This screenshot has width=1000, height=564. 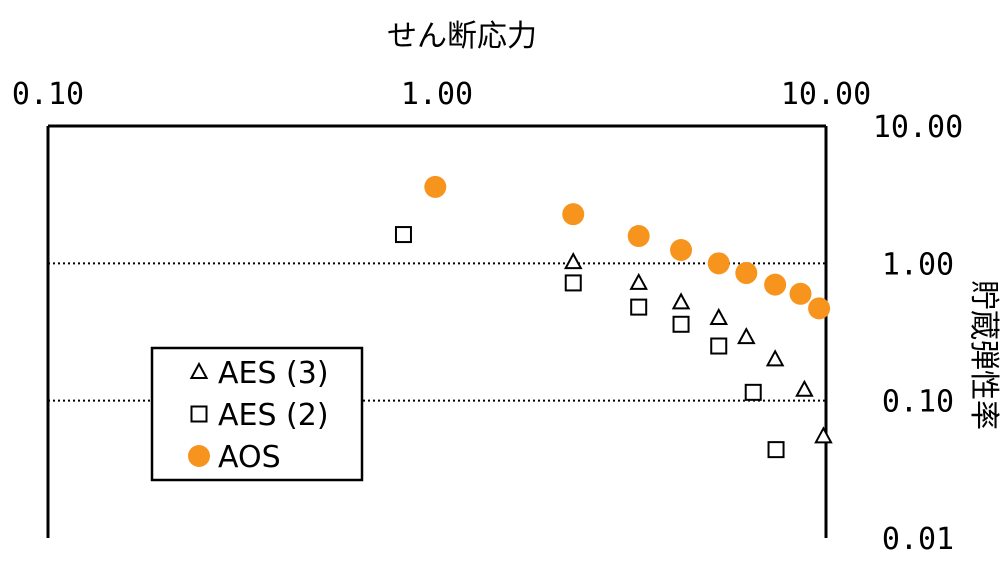 I want to click on x-tick-labels: 0.10 1.00 10.00, so click(x=441, y=94).